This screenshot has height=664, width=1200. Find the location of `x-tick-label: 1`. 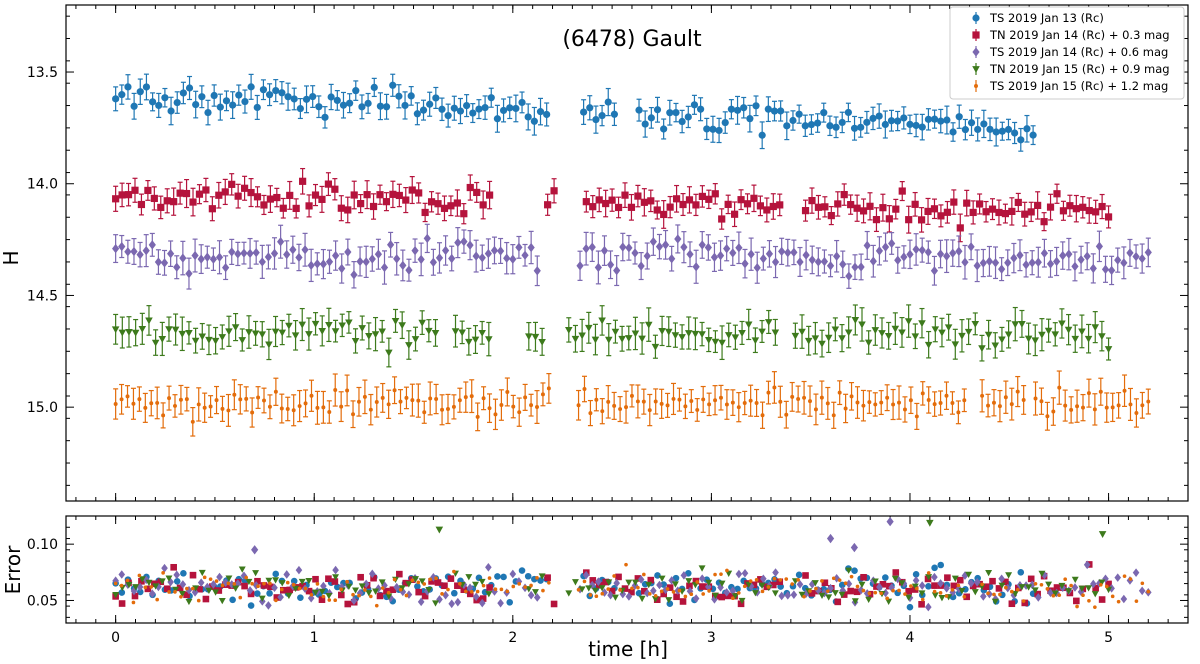

x-tick-label: 1 is located at coordinates (314, 638).